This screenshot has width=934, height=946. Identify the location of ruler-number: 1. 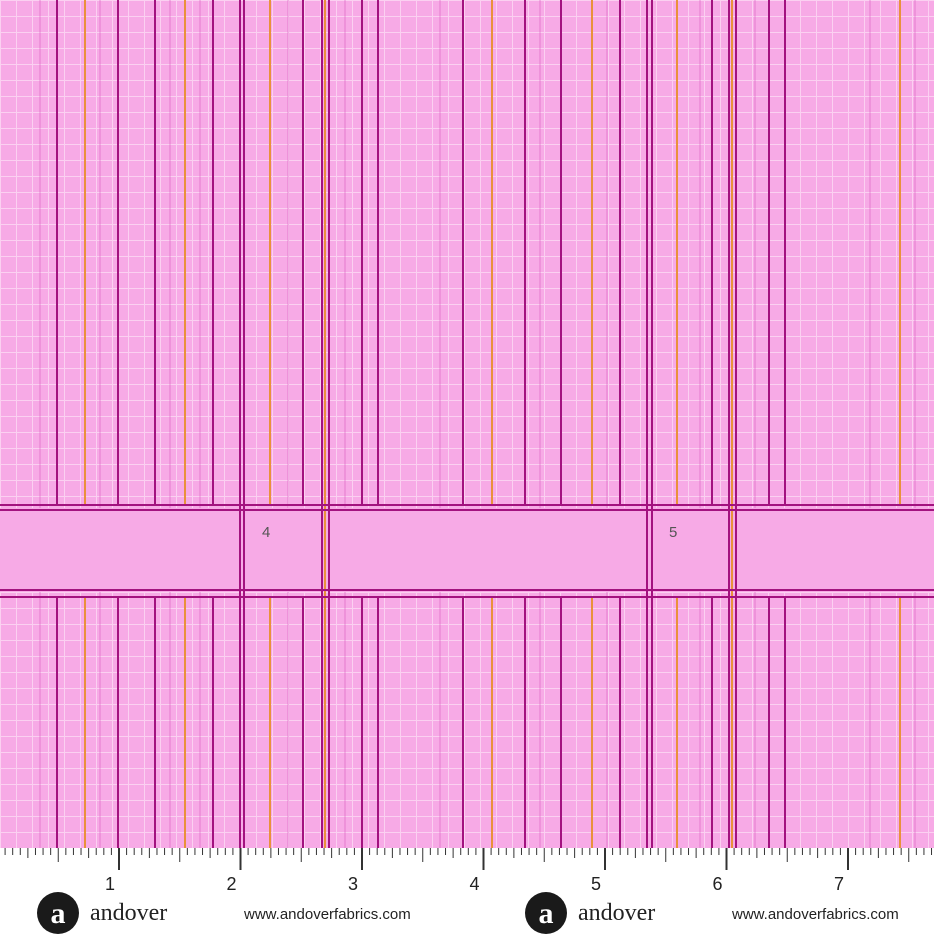
(110, 884).